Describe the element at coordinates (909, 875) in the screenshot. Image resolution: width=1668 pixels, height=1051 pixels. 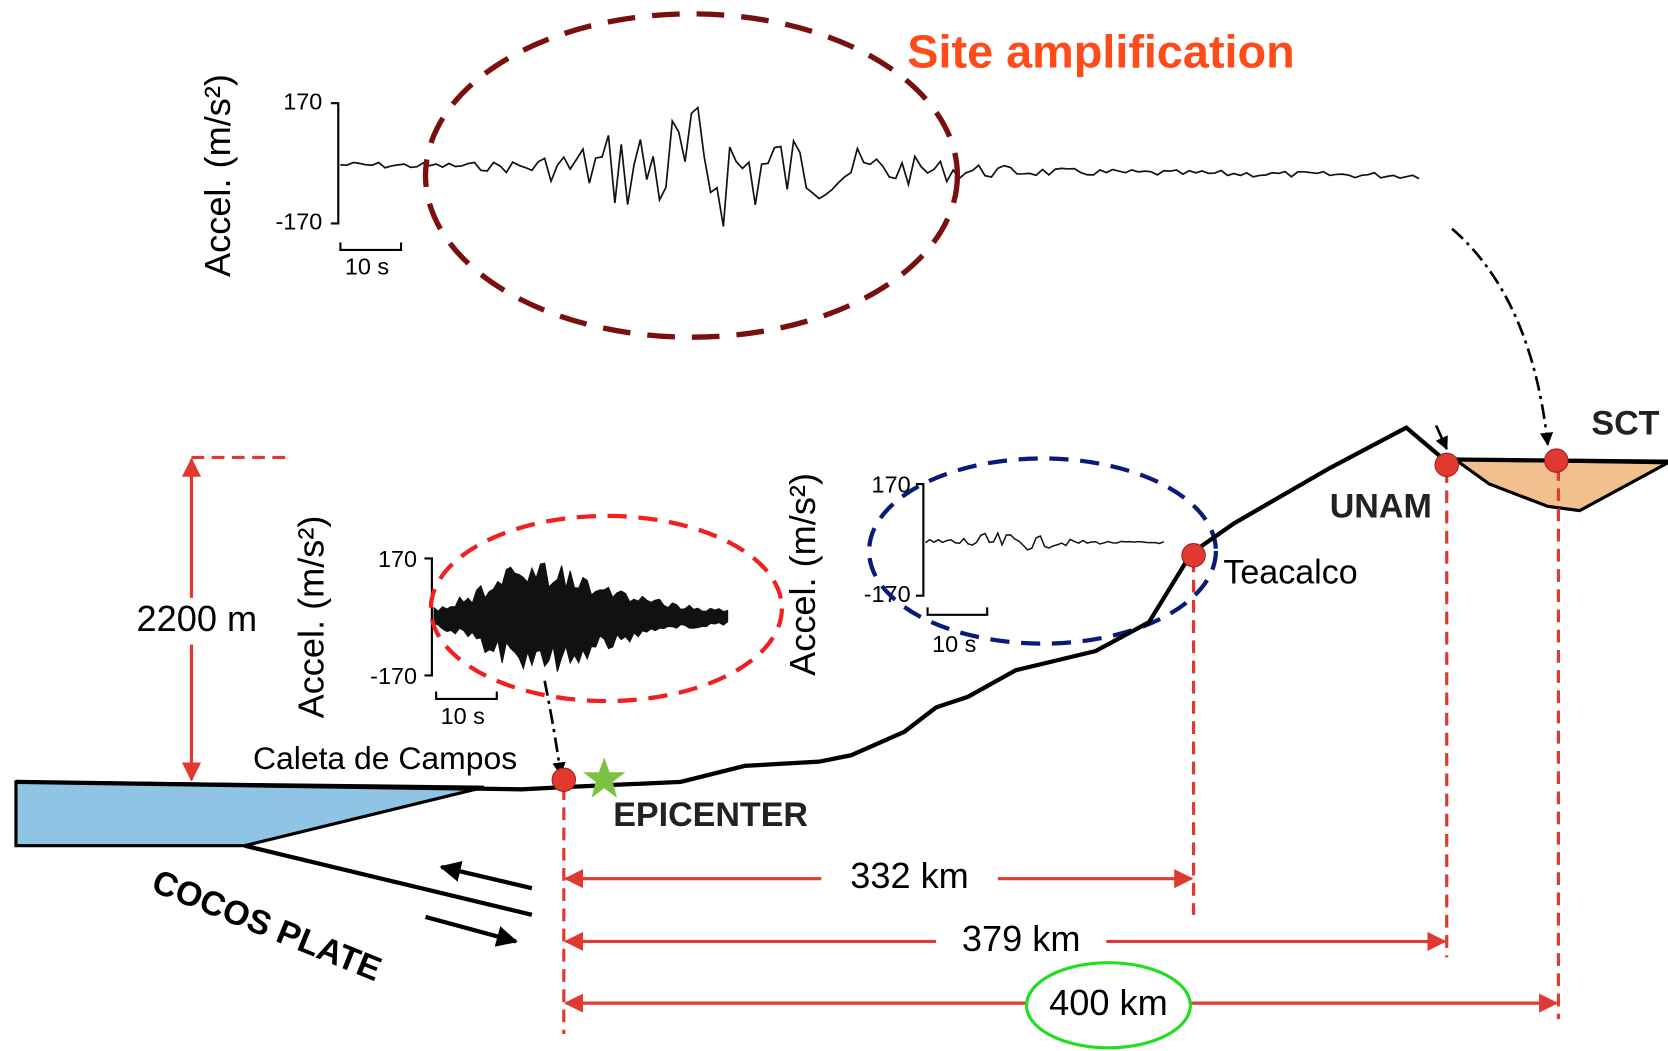
I see `distance-label: 332 km` at that location.